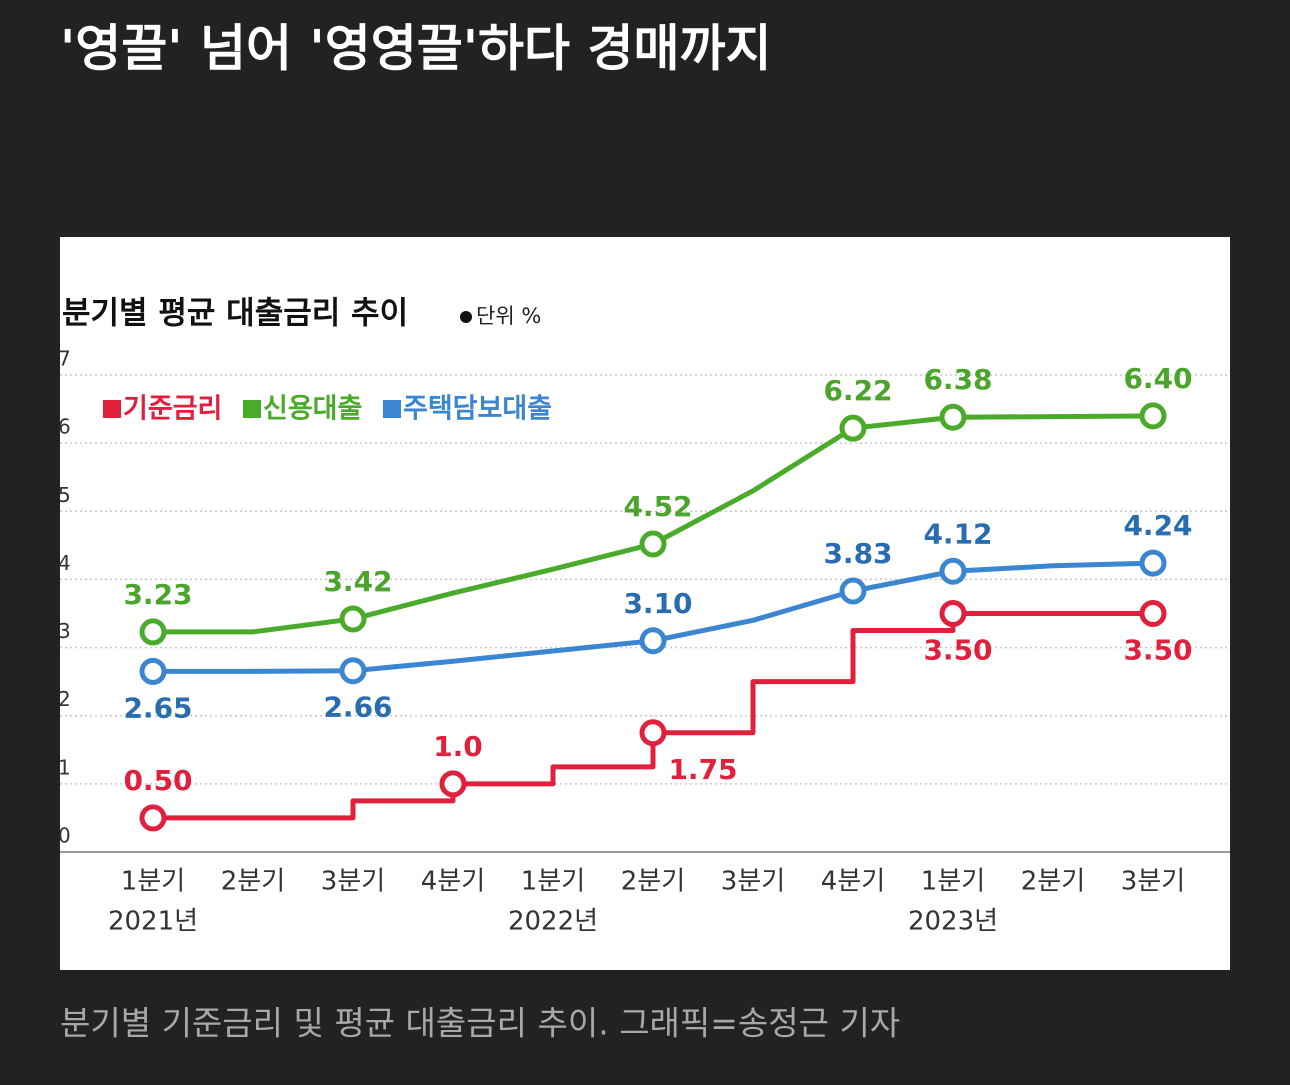  What do you see at coordinates (957, 379) in the screenshot?
I see `data-label: 6.38` at bounding box center [957, 379].